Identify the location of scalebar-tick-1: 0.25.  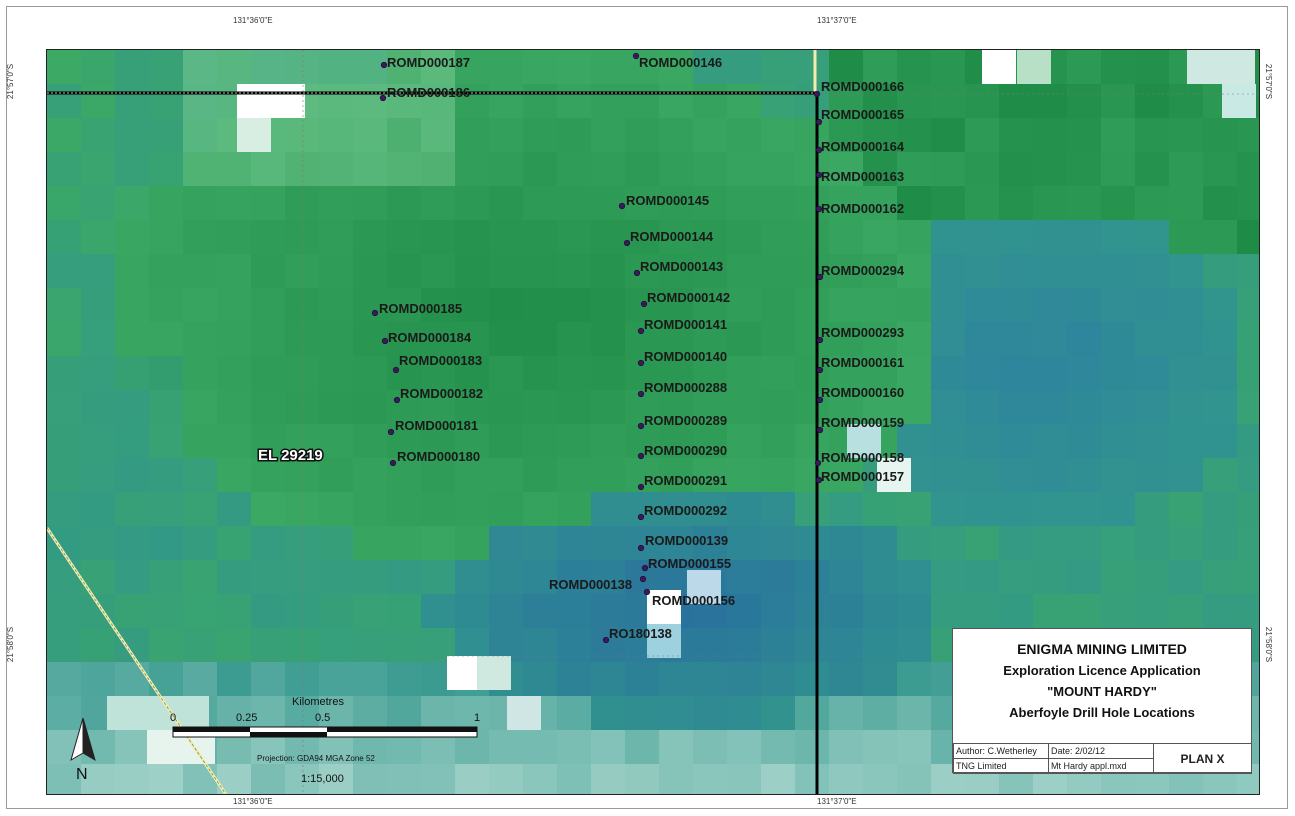
(246, 718).